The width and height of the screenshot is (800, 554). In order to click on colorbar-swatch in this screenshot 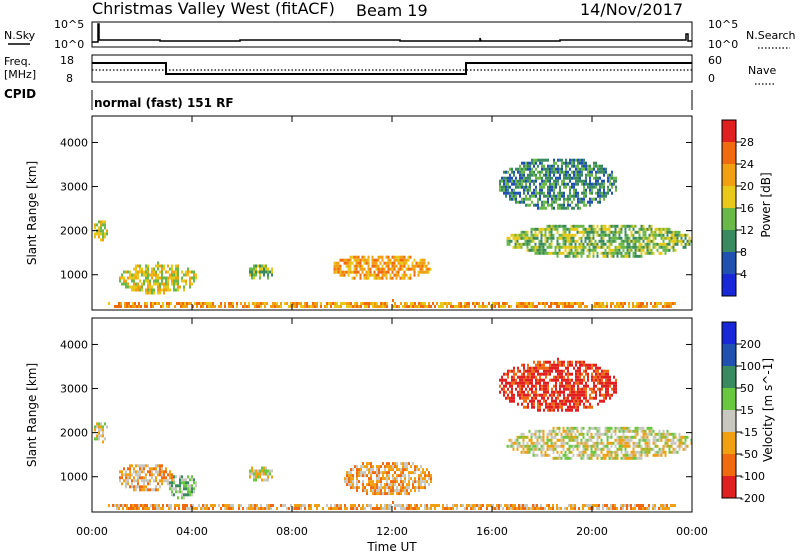, I will do `click(729, 465)`.